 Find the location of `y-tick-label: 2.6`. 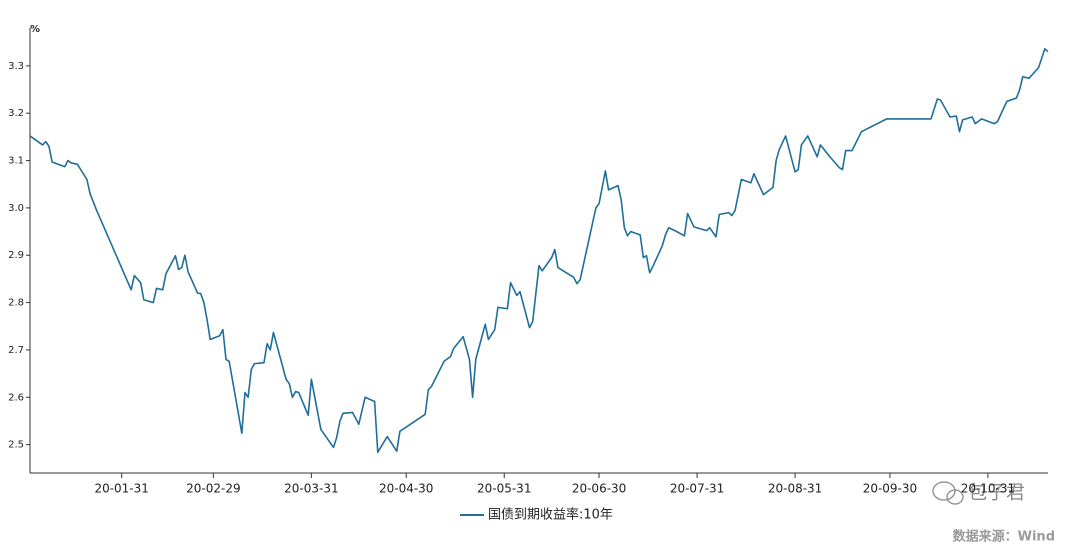

y-tick-label: 2.6 is located at coordinates (16, 397).